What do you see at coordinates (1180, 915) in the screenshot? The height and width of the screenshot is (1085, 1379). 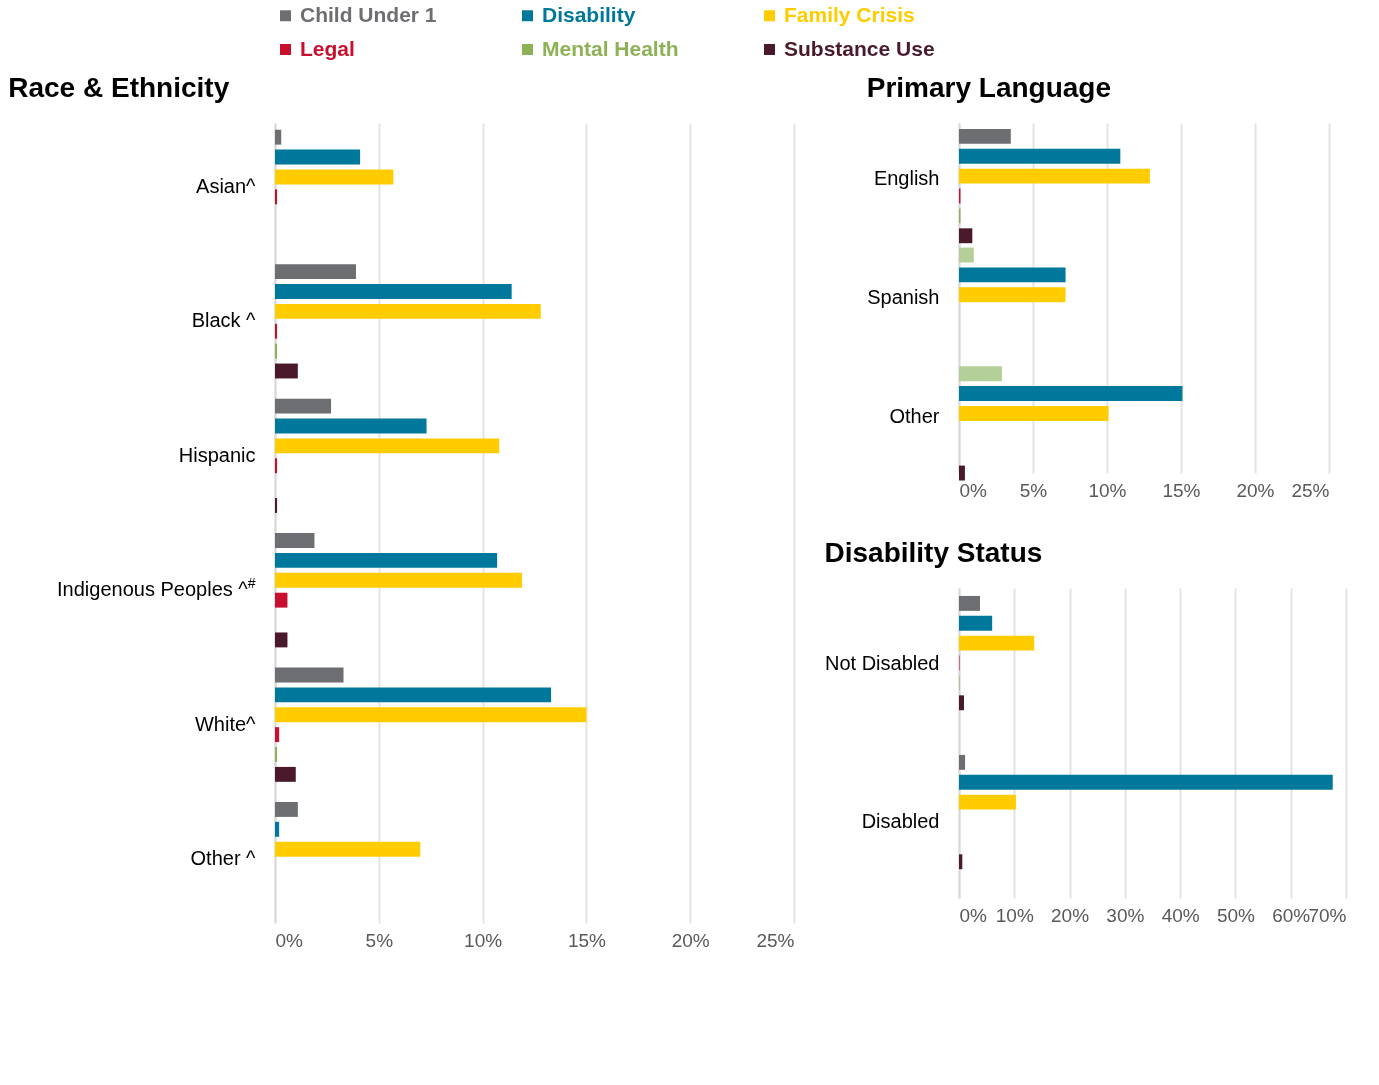 I see `x-tick-label: 40%` at bounding box center [1180, 915].